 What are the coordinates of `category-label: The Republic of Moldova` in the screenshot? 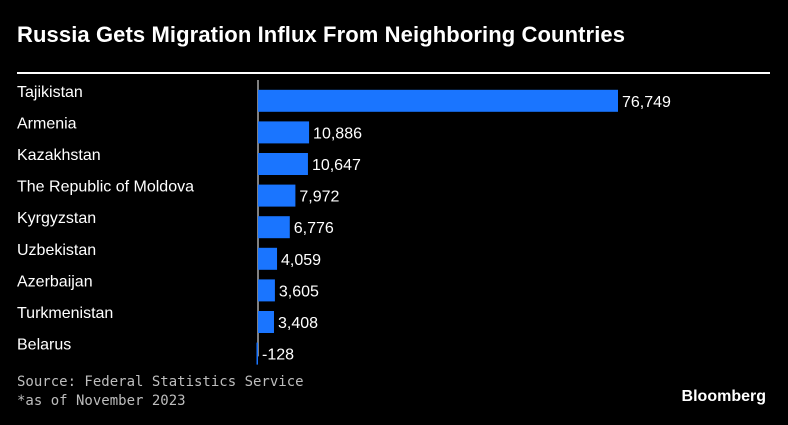 It's located at (105, 187).